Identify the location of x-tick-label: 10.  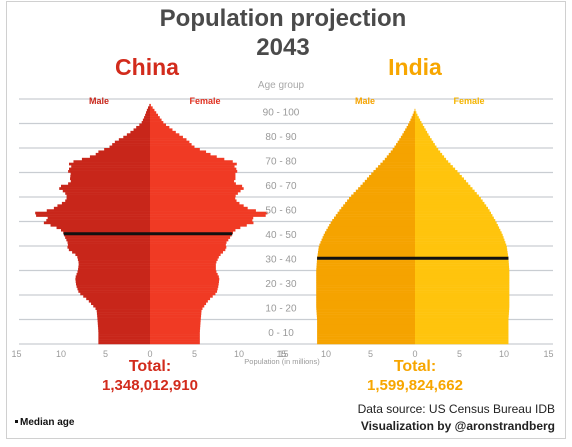
(326, 354).